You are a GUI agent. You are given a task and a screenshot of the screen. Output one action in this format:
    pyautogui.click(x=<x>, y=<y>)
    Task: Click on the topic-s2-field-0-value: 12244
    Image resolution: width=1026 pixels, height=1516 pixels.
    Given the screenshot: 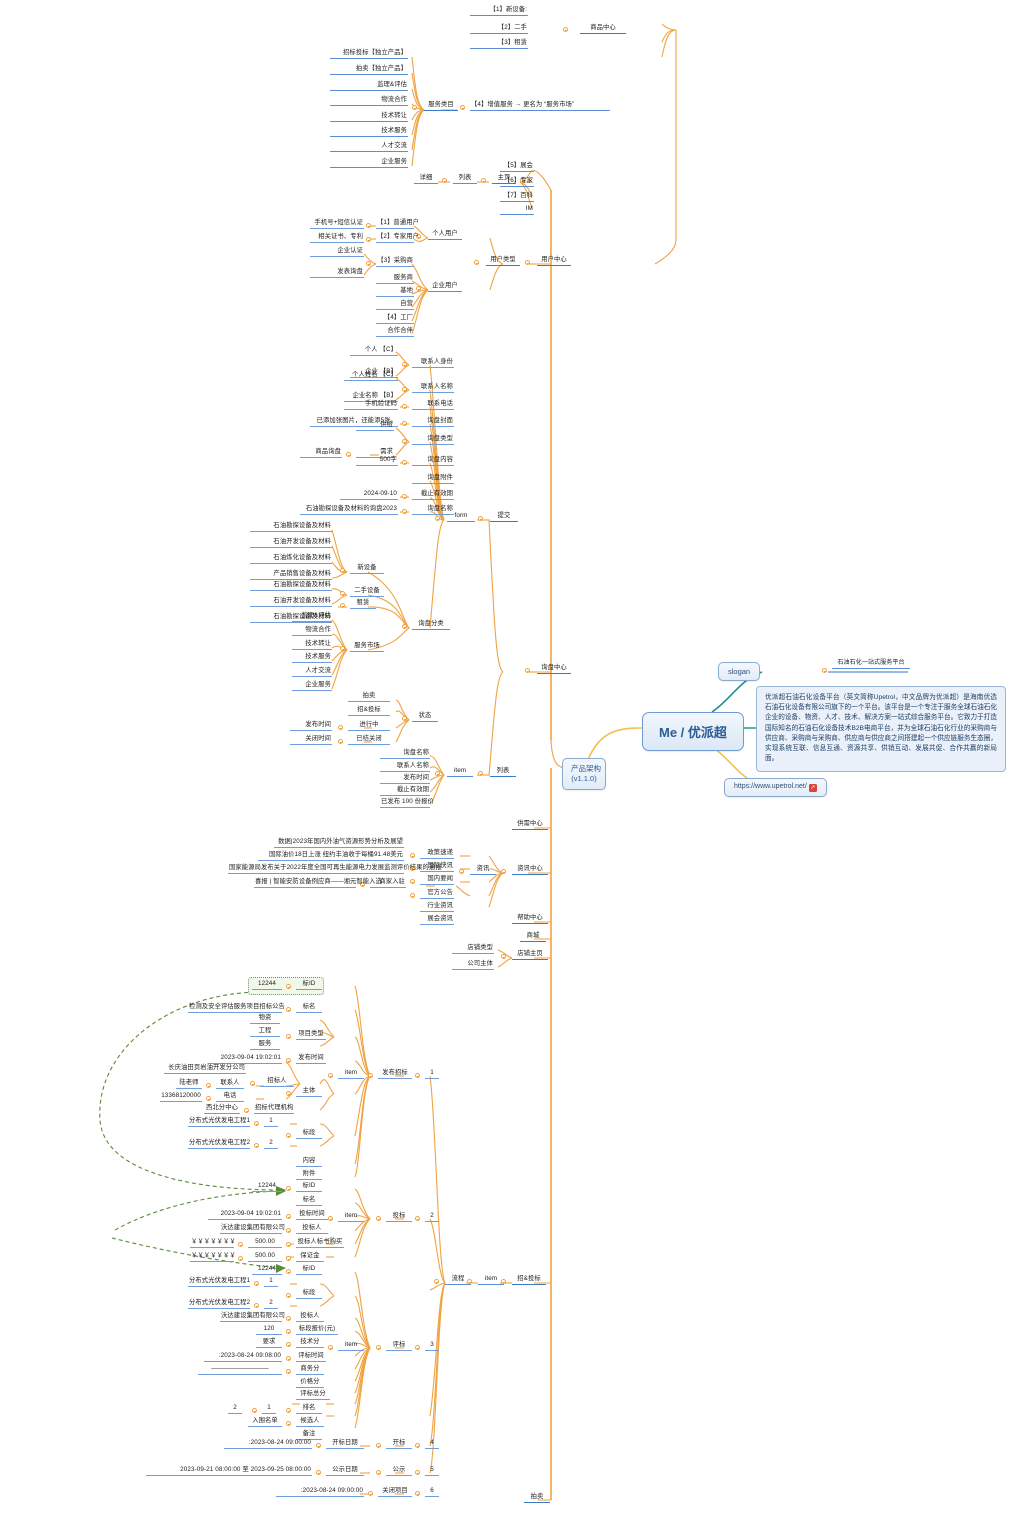 What is the action you would take?
    pyautogui.click(x=267, y=1187)
    